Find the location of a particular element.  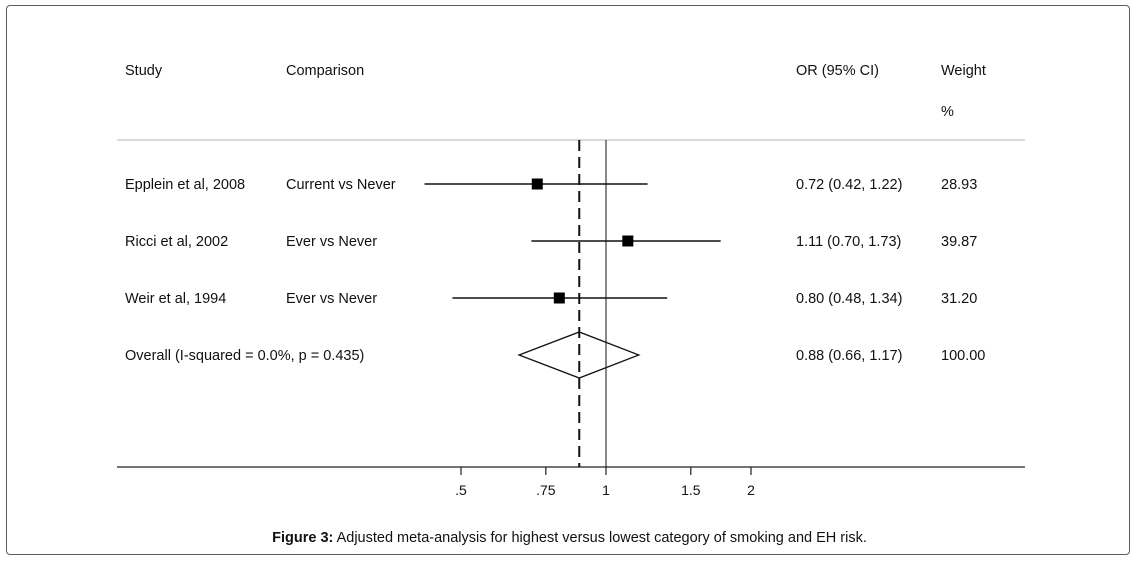

x-tick-label: 1.5 is located at coordinates (691, 490).